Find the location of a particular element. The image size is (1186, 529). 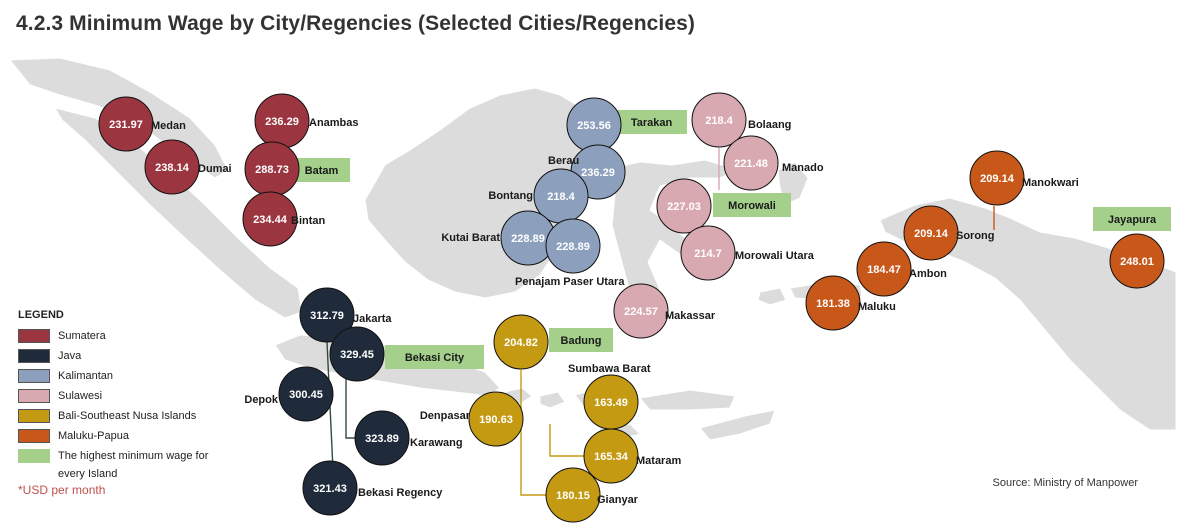

city-marker-anambas: 236.29 Anambas is located at coordinates (306, 121).